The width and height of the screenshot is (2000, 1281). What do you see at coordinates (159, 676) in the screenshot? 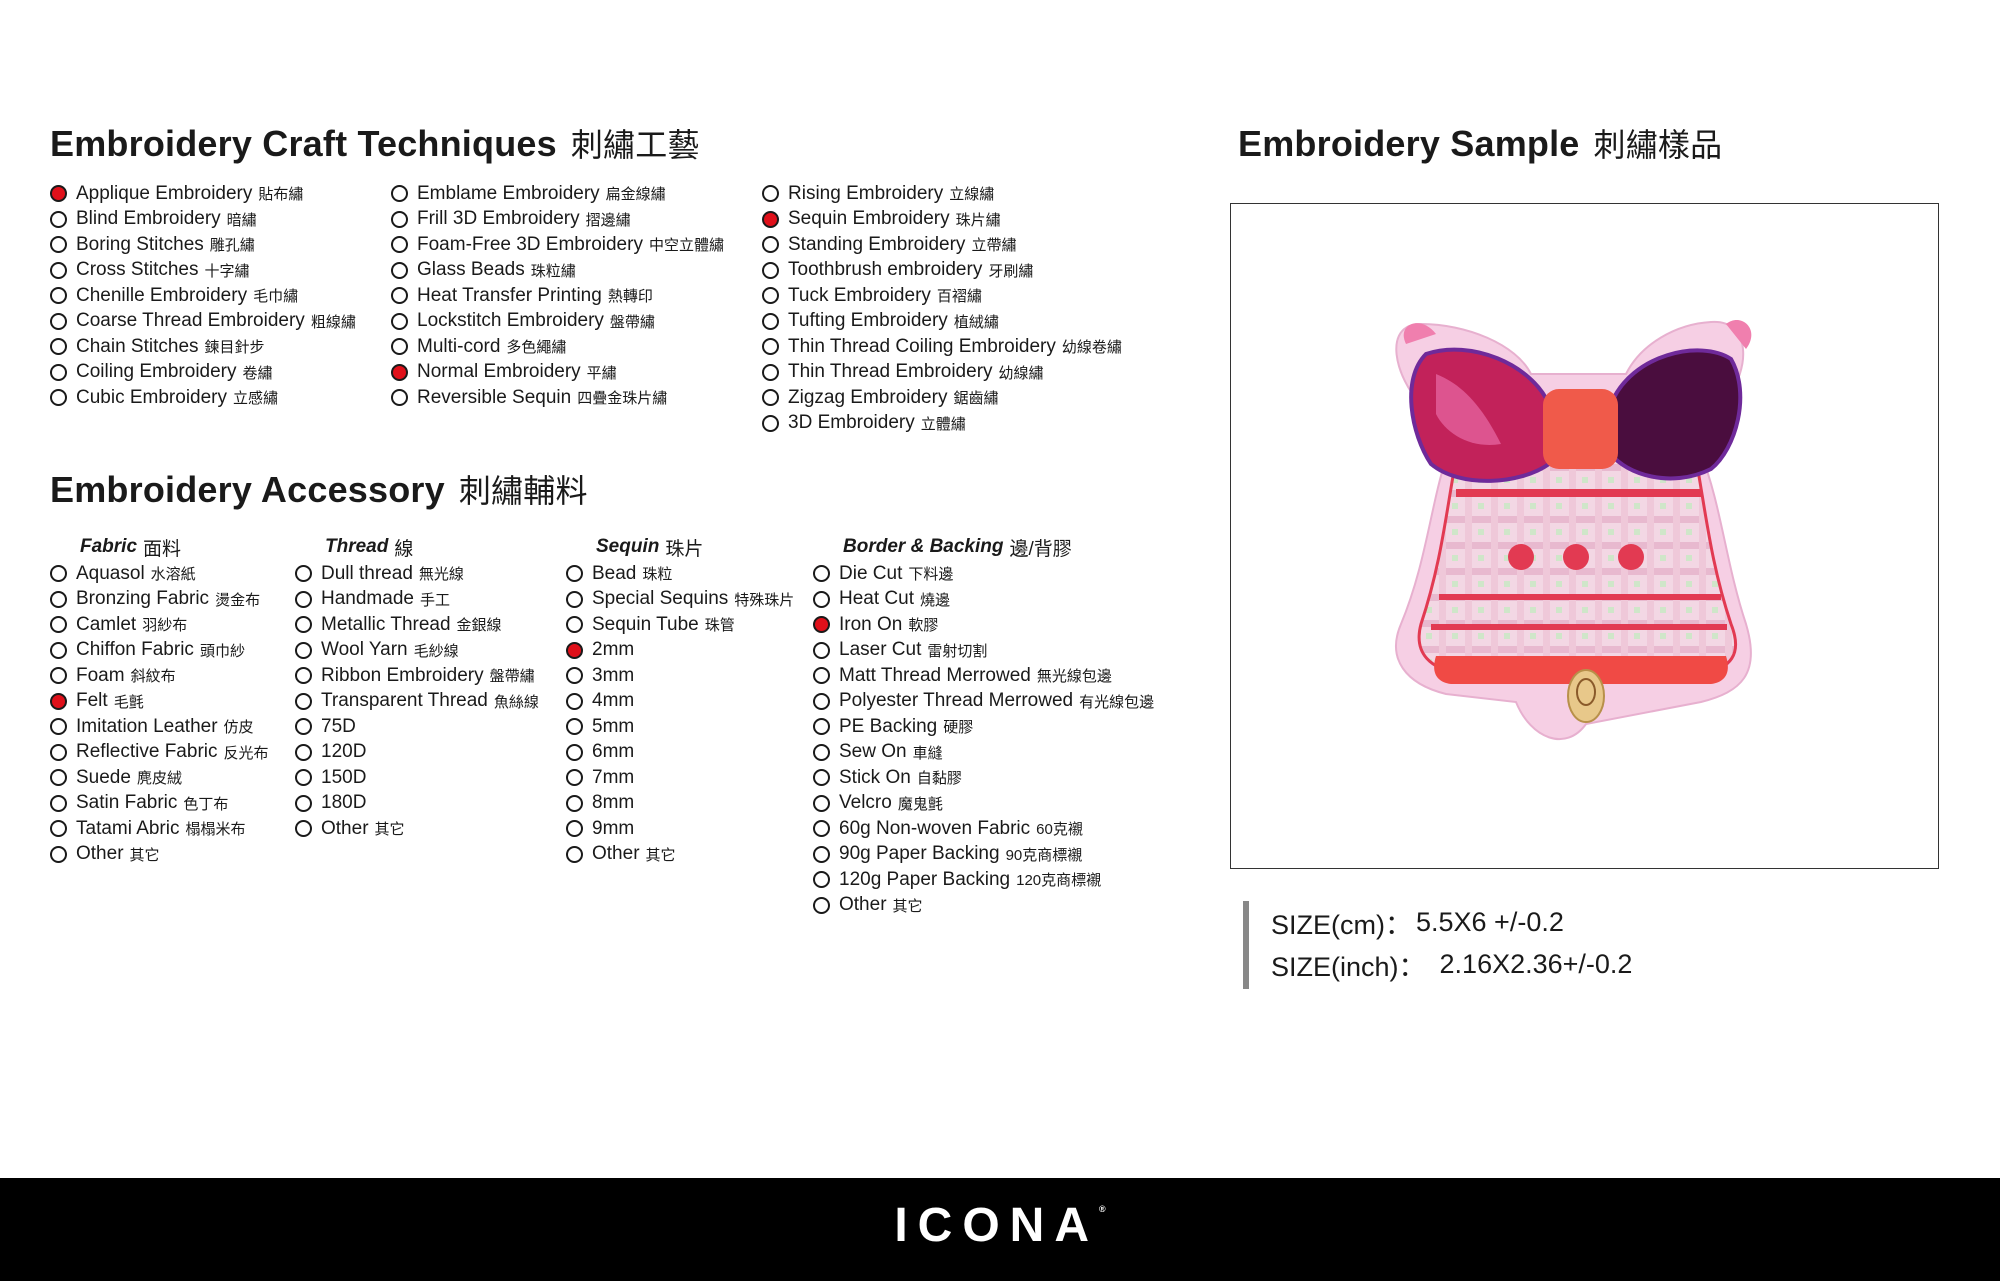
I see `accessory-option: Foam 斜紋布` at bounding box center [159, 676].